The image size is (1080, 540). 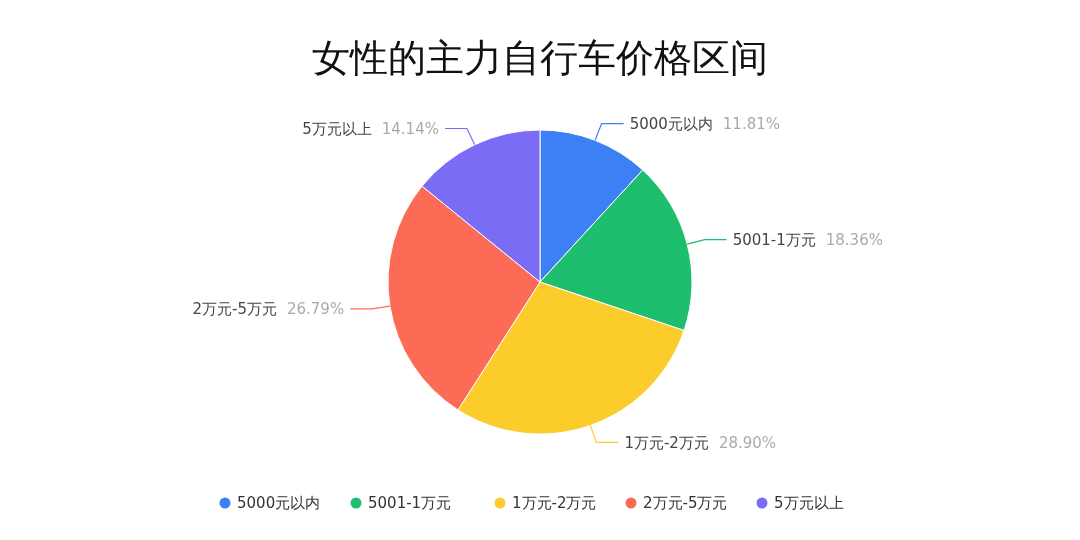 What do you see at coordinates (685, 503) in the screenshot?
I see `legend-label: 2万元-5万元` at bounding box center [685, 503].